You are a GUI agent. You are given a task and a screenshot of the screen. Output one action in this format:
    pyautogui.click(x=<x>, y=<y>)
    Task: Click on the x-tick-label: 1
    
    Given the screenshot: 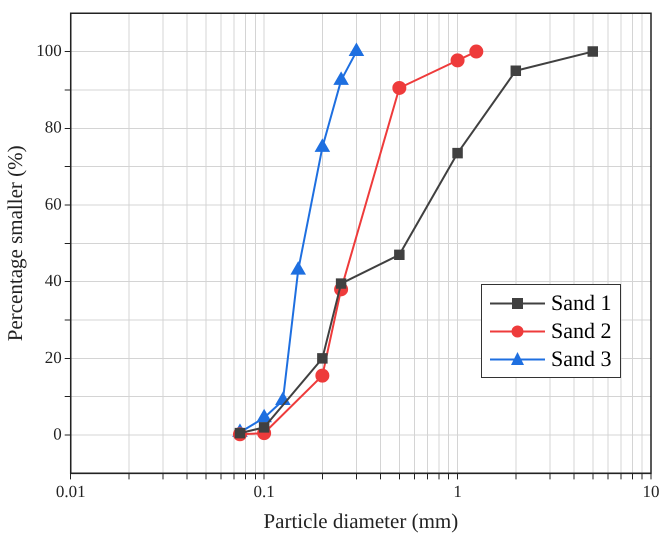 What is the action you would take?
    pyautogui.click(x=457, y=492)
    